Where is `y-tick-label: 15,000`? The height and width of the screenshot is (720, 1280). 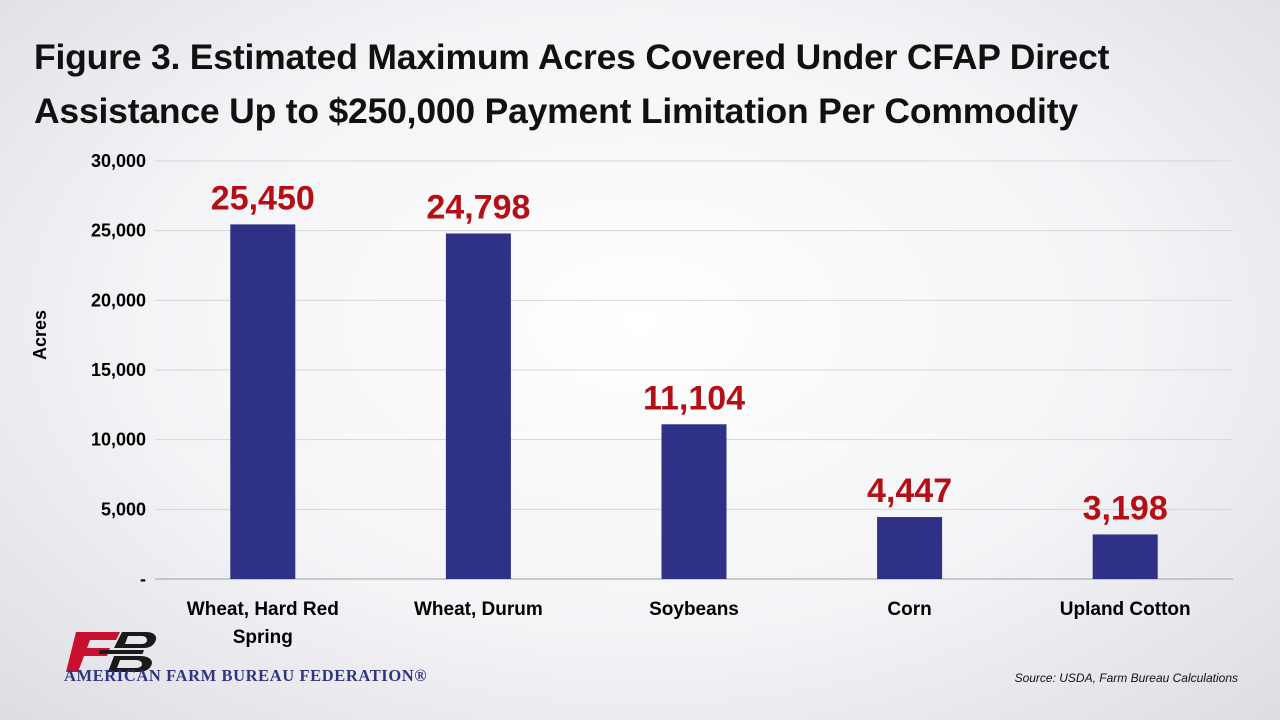 y-tick-label: 15,000 is located at coordinates (118, 370).